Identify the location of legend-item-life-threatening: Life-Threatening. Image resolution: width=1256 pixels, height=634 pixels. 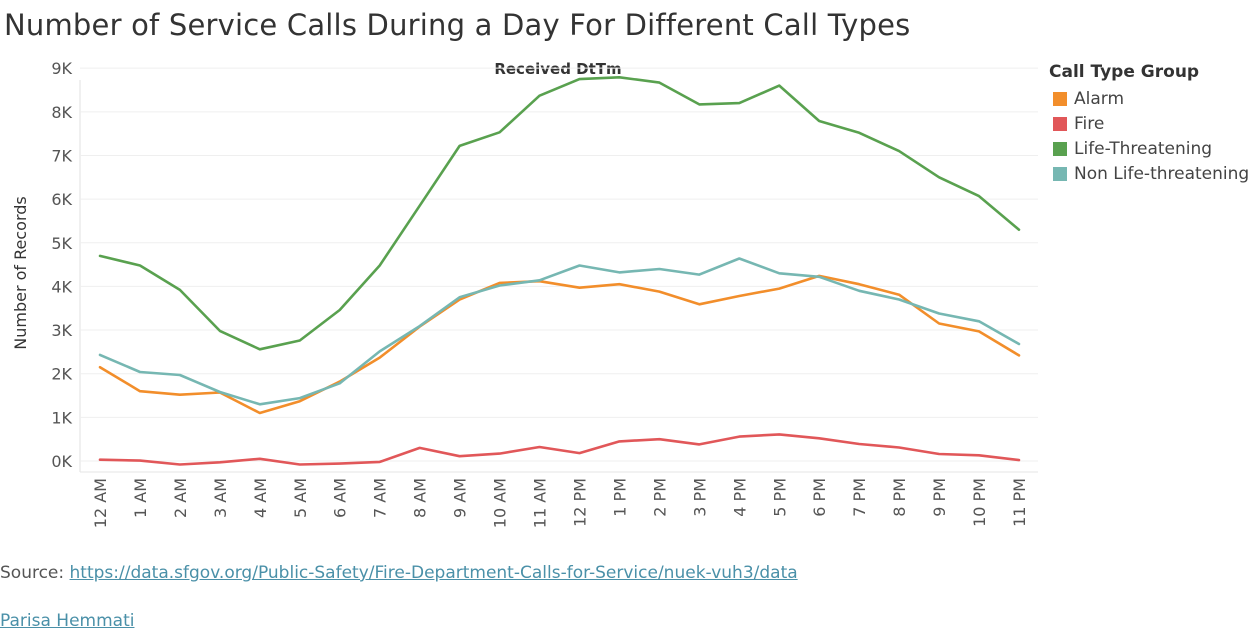
(1149, 148).